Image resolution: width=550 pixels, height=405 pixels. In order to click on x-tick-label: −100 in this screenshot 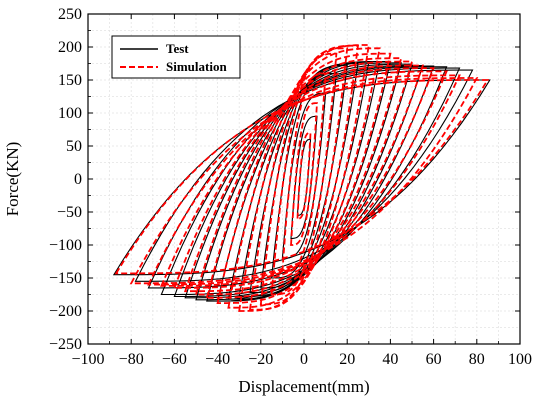, I will do `click(87, 359)`.